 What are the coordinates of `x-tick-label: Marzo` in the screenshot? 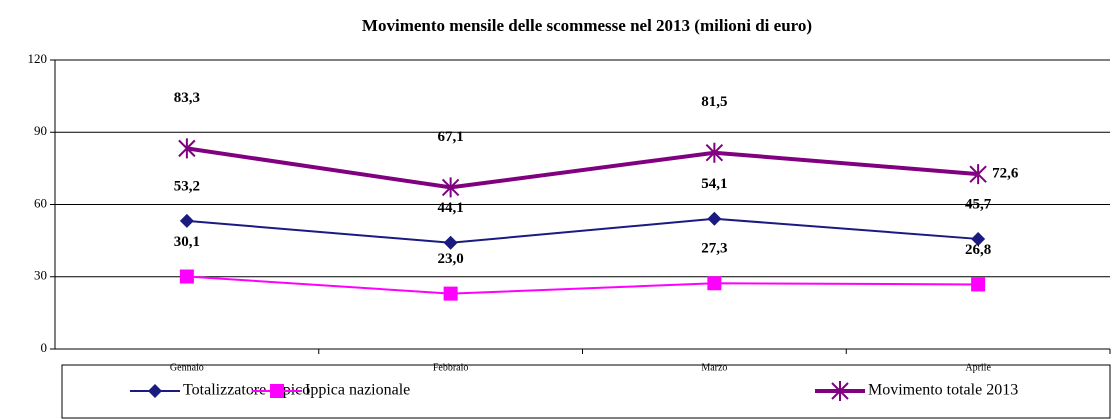 It's located at (714, 367).